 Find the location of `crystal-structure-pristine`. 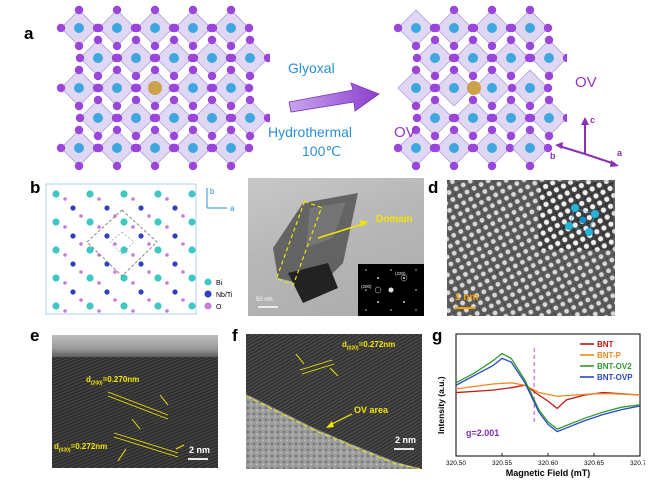

crystal-structure-pristine is located at coordinates (163, 88).